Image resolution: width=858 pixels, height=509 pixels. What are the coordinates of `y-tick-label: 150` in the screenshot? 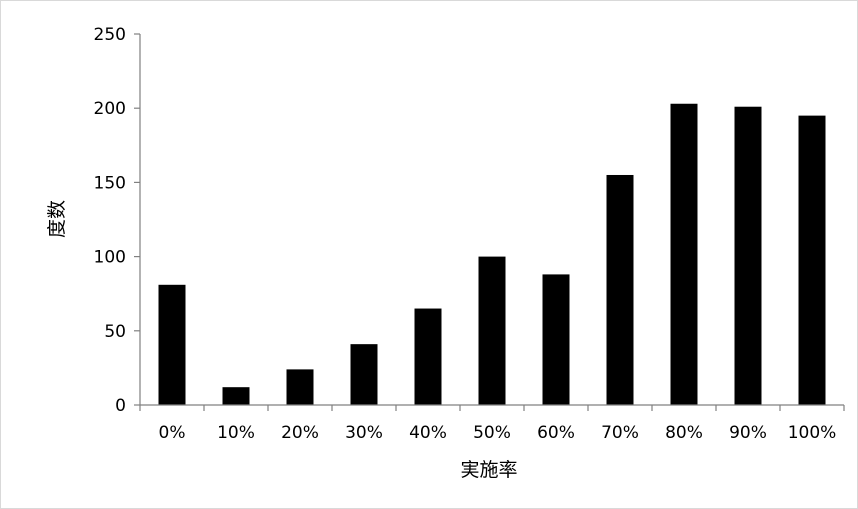 It's located at (110, 183).